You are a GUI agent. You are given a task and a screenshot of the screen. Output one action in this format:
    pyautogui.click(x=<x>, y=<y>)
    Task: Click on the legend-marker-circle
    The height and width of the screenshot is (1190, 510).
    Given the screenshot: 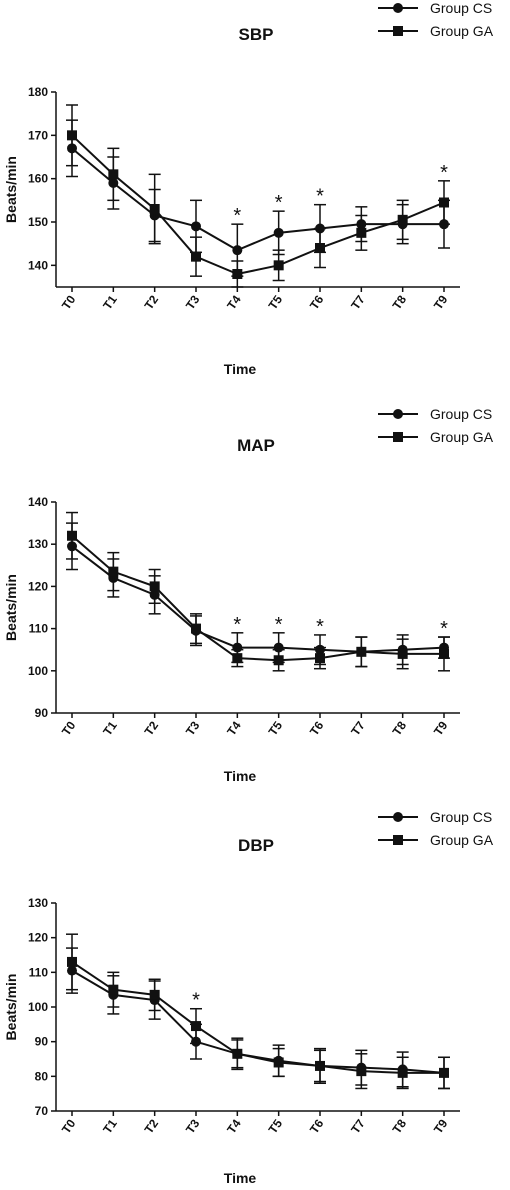 What is the action you would take?
    pyautogui.click(x=398, y=8)
    